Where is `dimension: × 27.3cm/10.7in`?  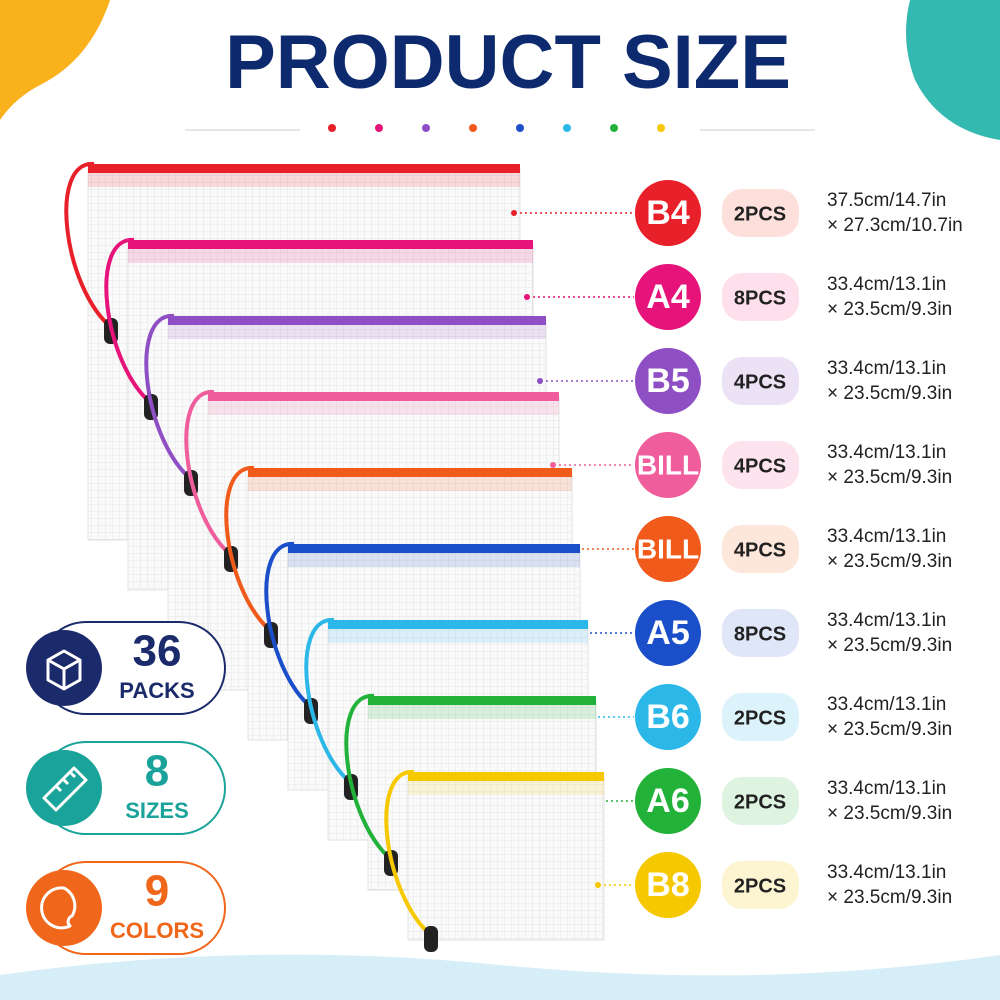
dimension: × 27.3cm/10.7in is located at coordinates (895, 225).